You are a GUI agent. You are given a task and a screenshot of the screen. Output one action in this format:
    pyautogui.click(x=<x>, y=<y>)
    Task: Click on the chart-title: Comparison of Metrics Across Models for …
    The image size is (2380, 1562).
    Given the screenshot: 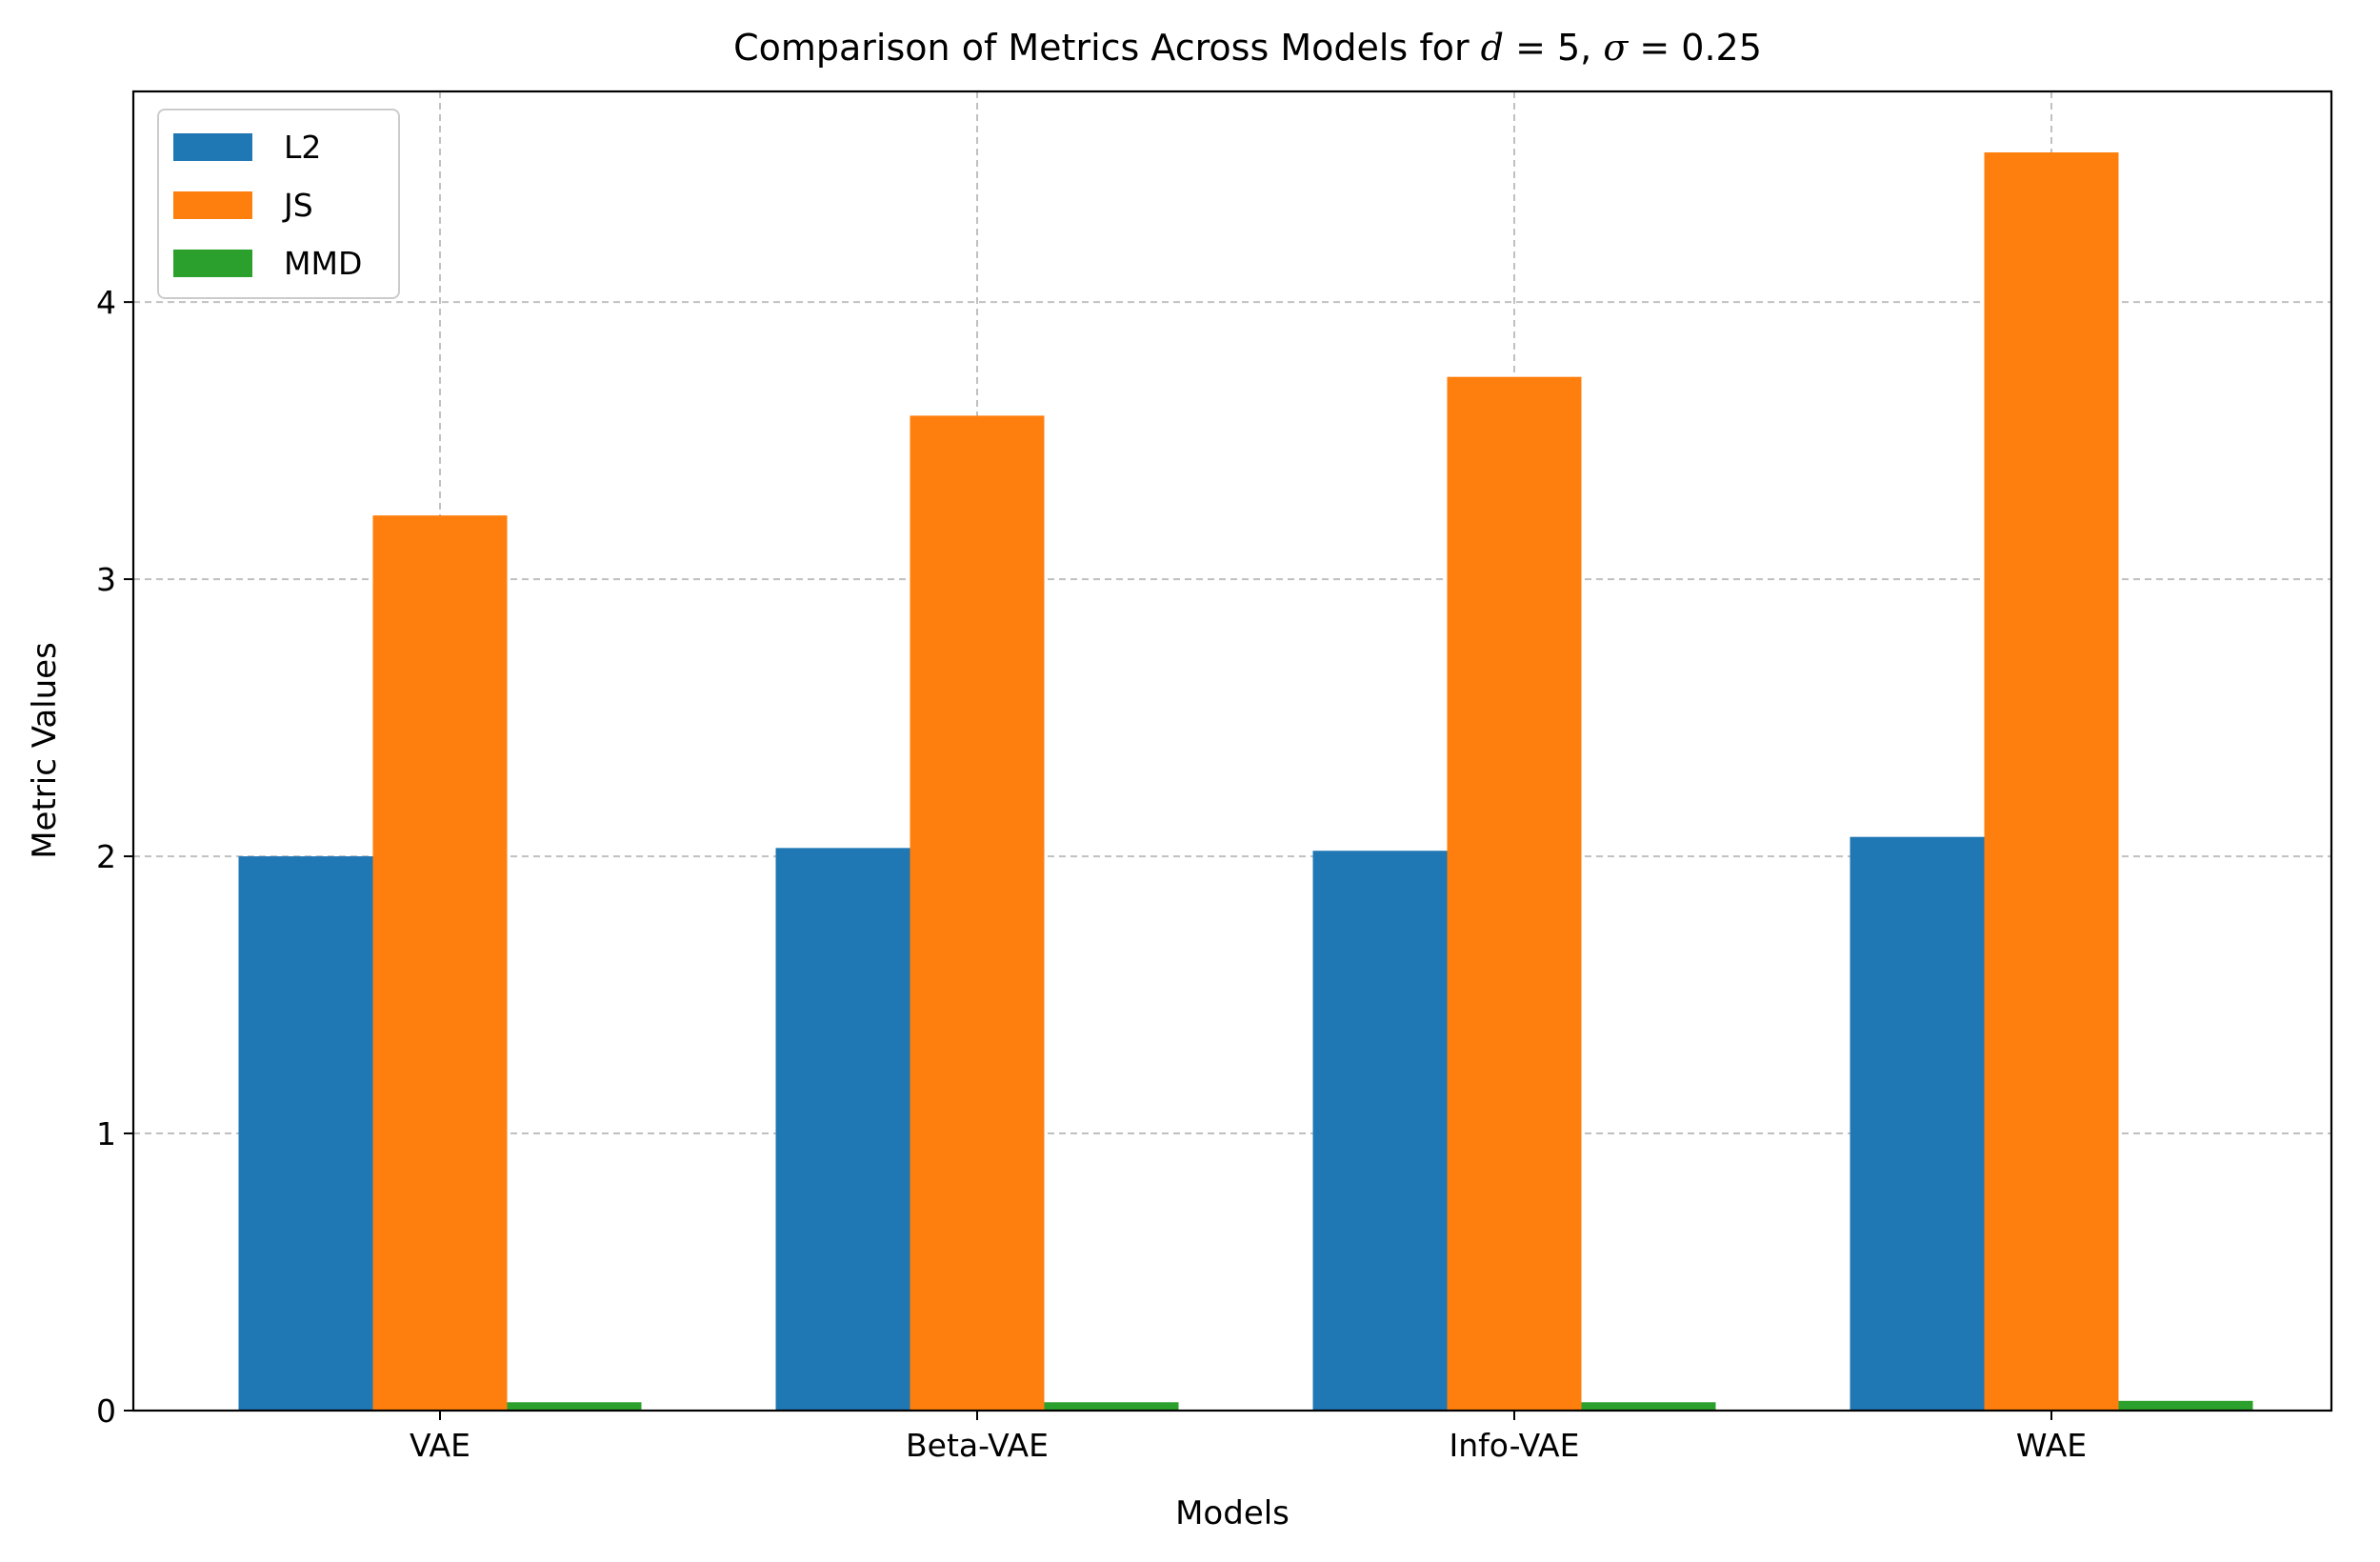 What is the action you would take?
    pyautogui.click(x=1247, y=48)
    